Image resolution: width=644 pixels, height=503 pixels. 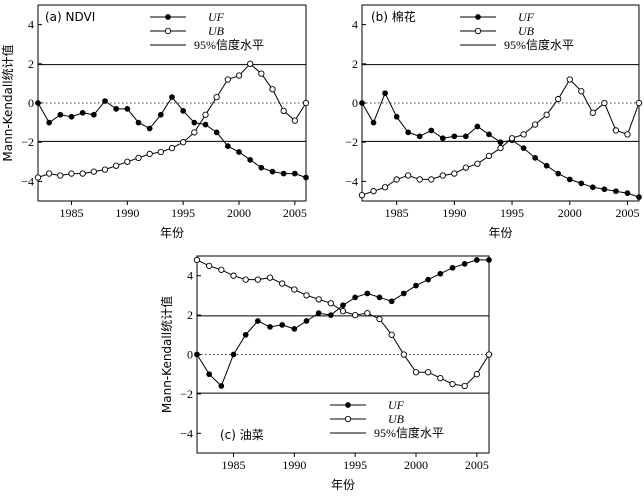 What do you see at coordinates (186, 433) in the screenshot?
I see `y-tick-label: −4` at bounding box center [186, 433].